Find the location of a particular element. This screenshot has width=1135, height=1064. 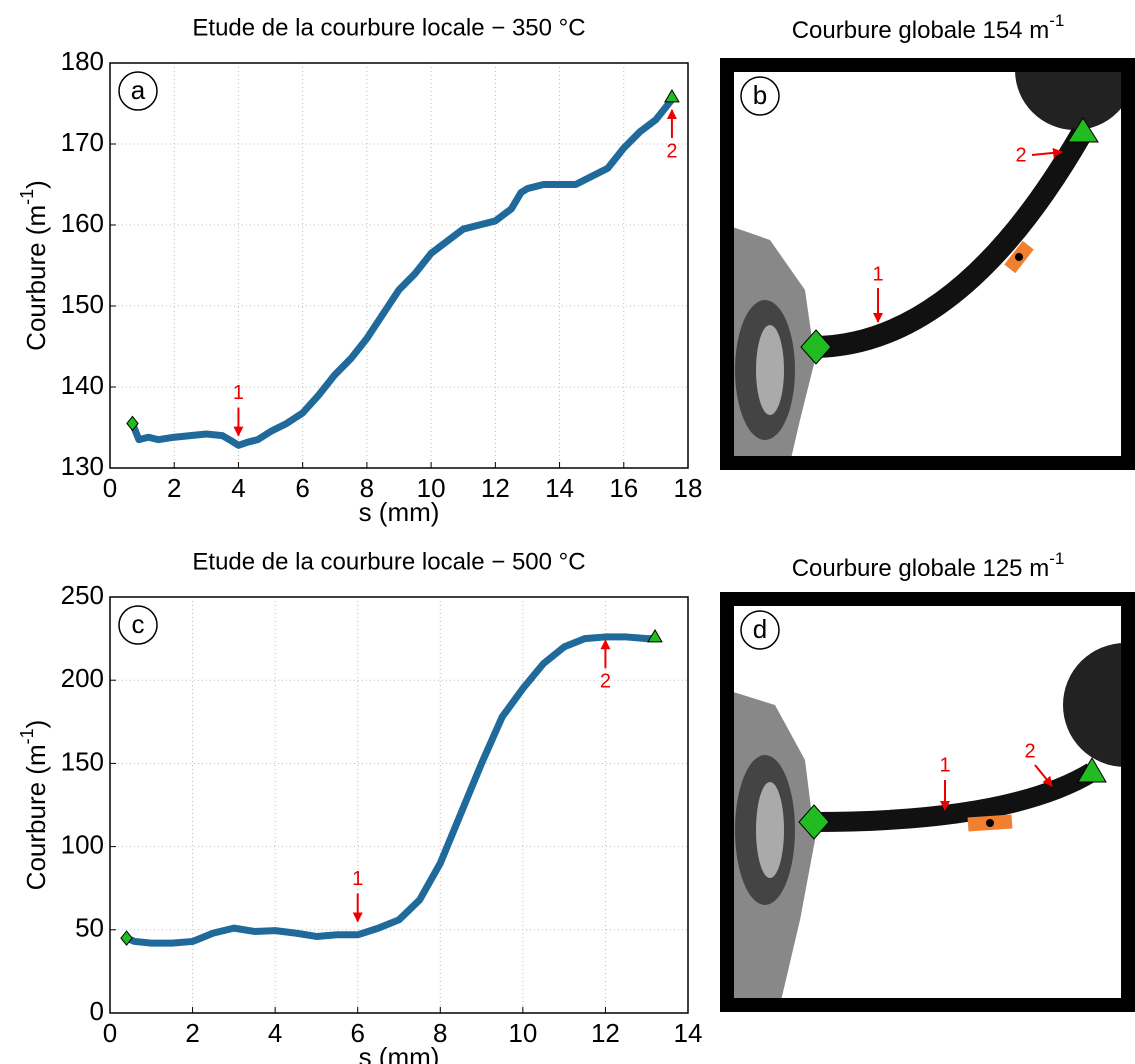

panel-letter: a is located at coordinates (138, 90).